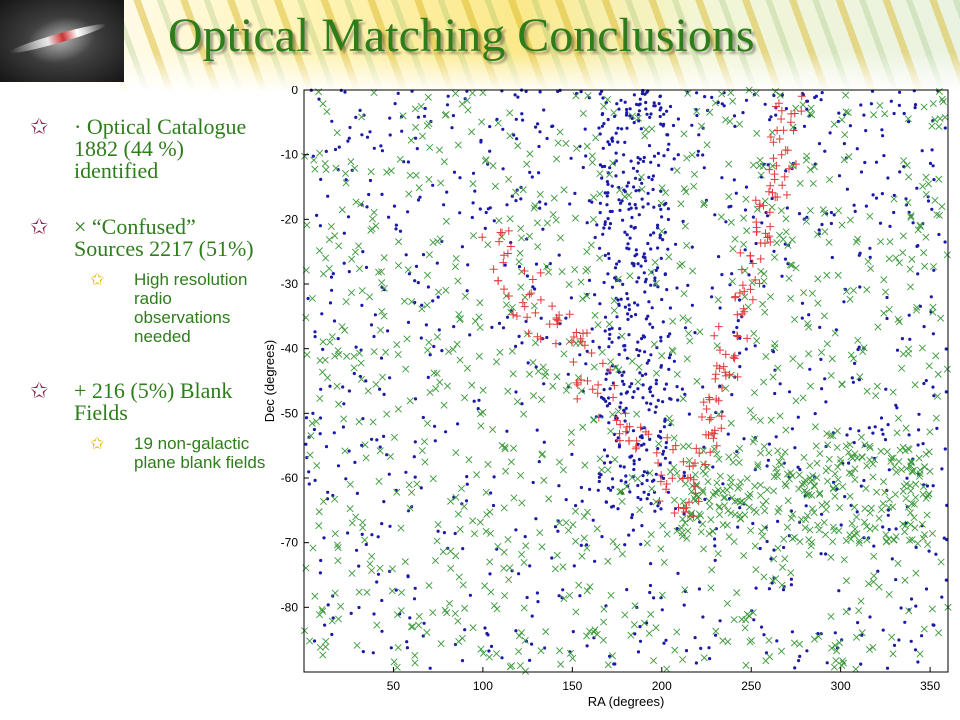 The height and width of the screenshot is (720, 960). Describe the element at coordinates (150, 238) in the screenshot. I see `bullet-confused: ✩ × “Confused” Sources 2217 (51%)` at that location.